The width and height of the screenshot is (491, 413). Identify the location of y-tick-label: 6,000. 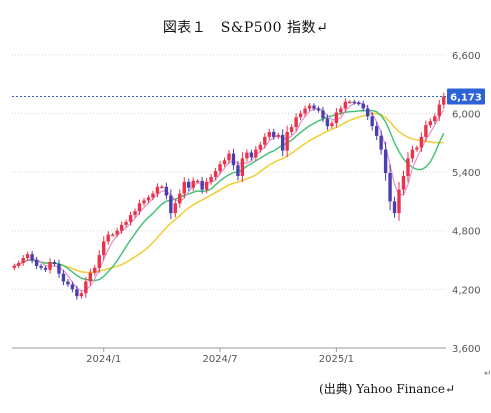
(466, 114).